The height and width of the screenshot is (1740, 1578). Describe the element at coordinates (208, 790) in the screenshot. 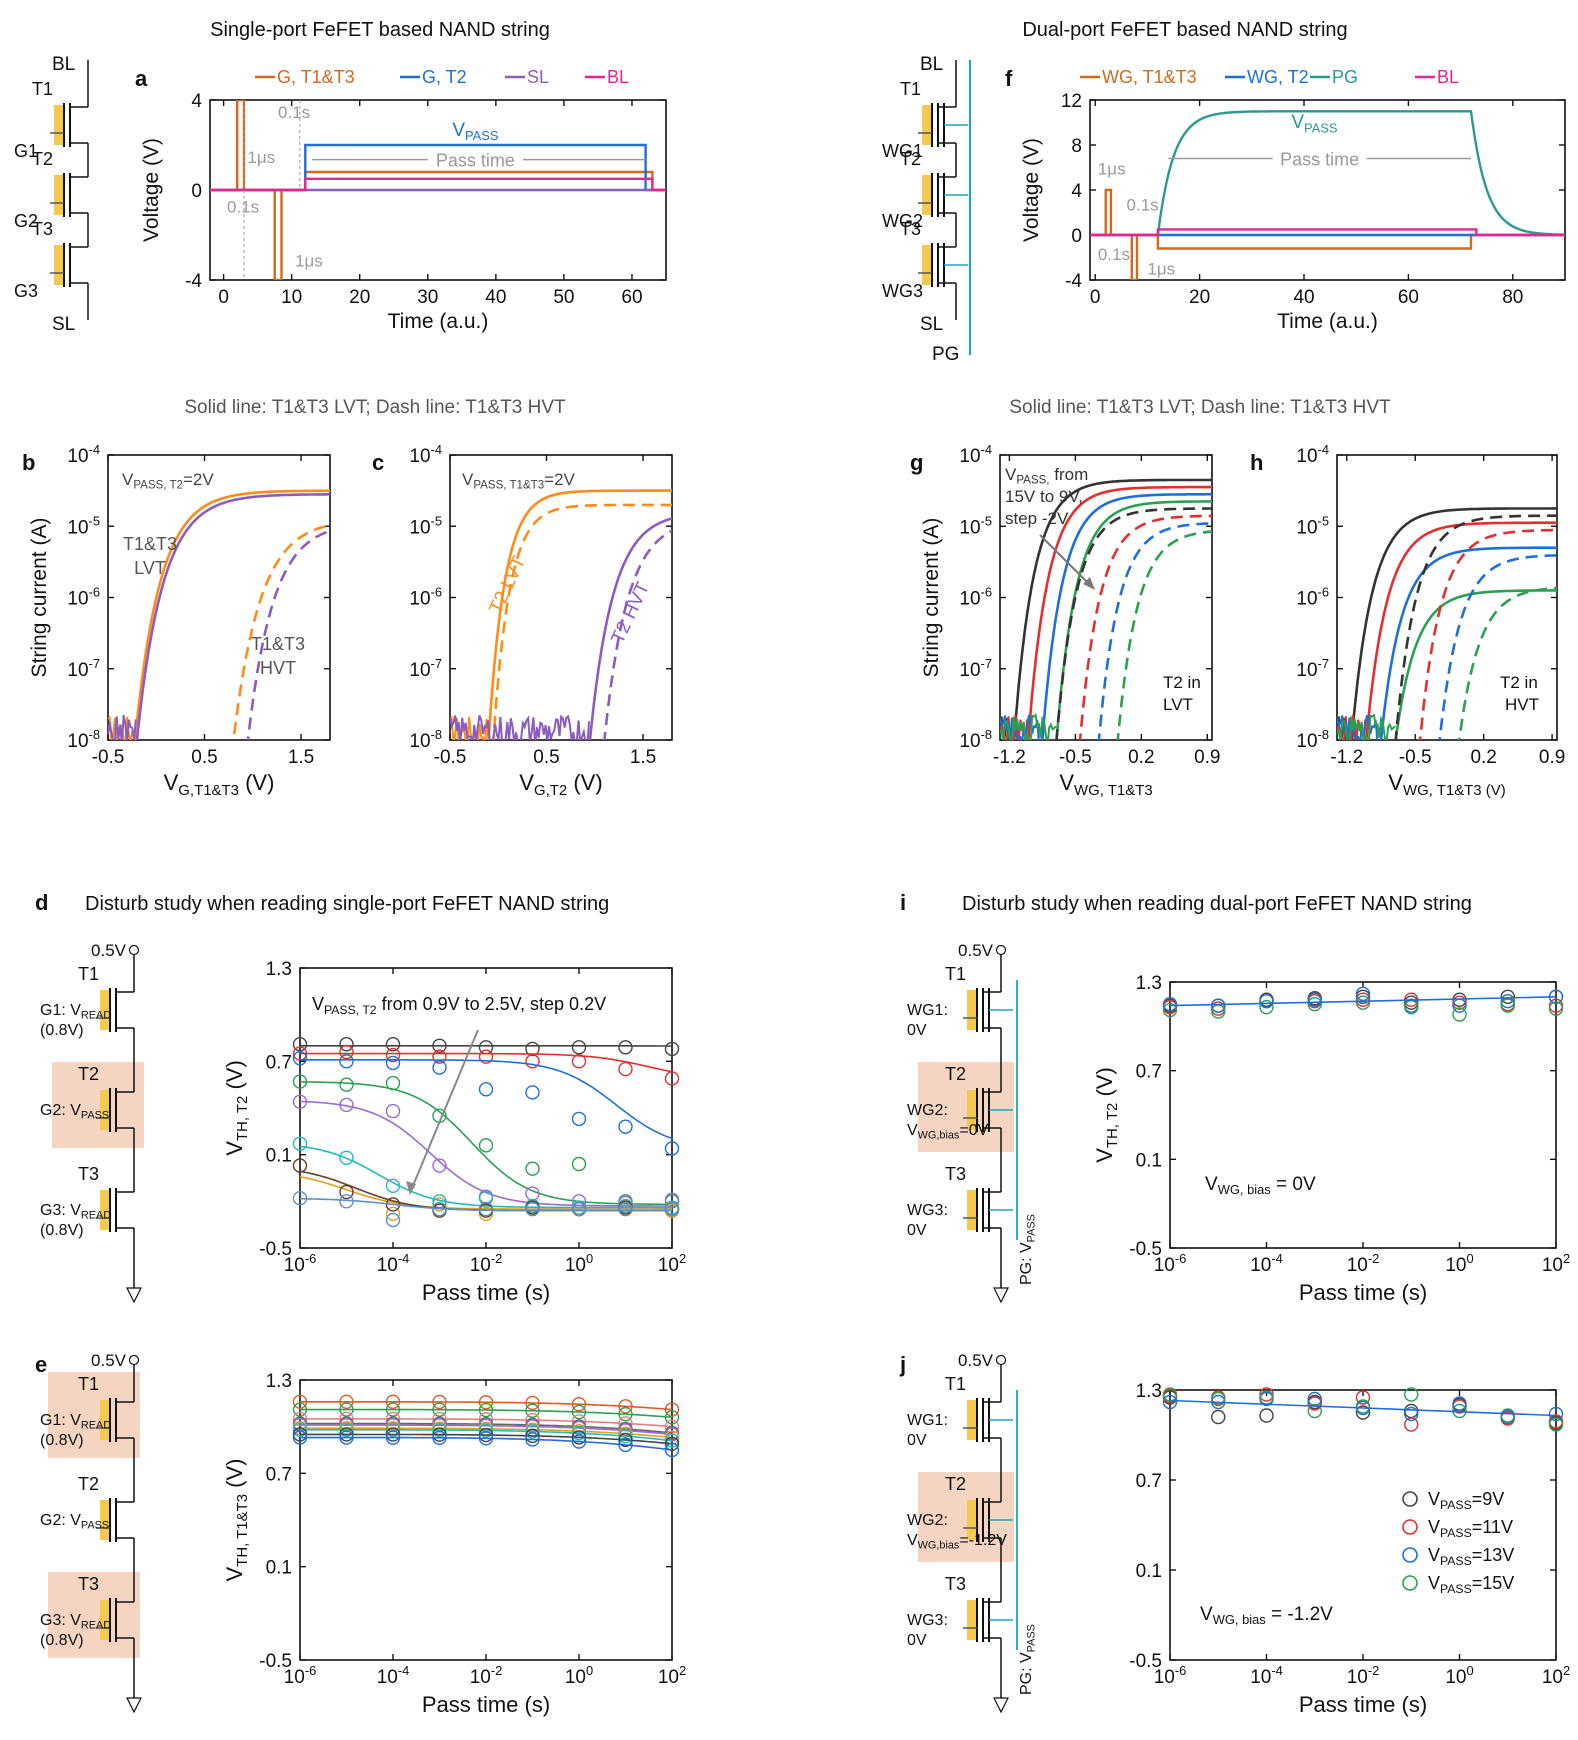

I see `x-axis-label-sub: G,T1&T3` at that location.